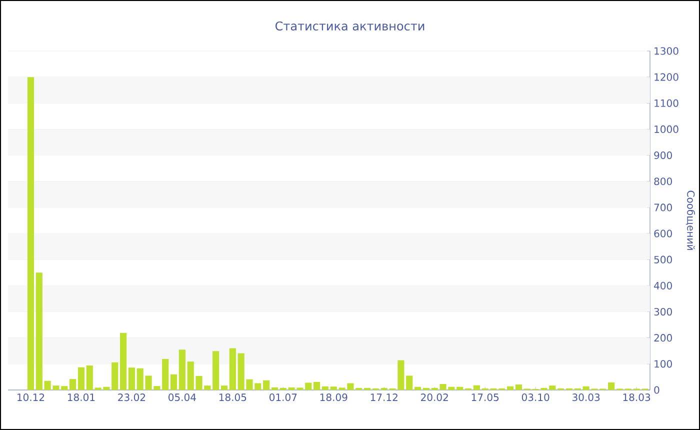 This screenshot has height=430, width=700. What do you see at coordinates (31, 398) in the screenshot?
I see `x-tick-label: 10.12` at bounding box center [31, 398].